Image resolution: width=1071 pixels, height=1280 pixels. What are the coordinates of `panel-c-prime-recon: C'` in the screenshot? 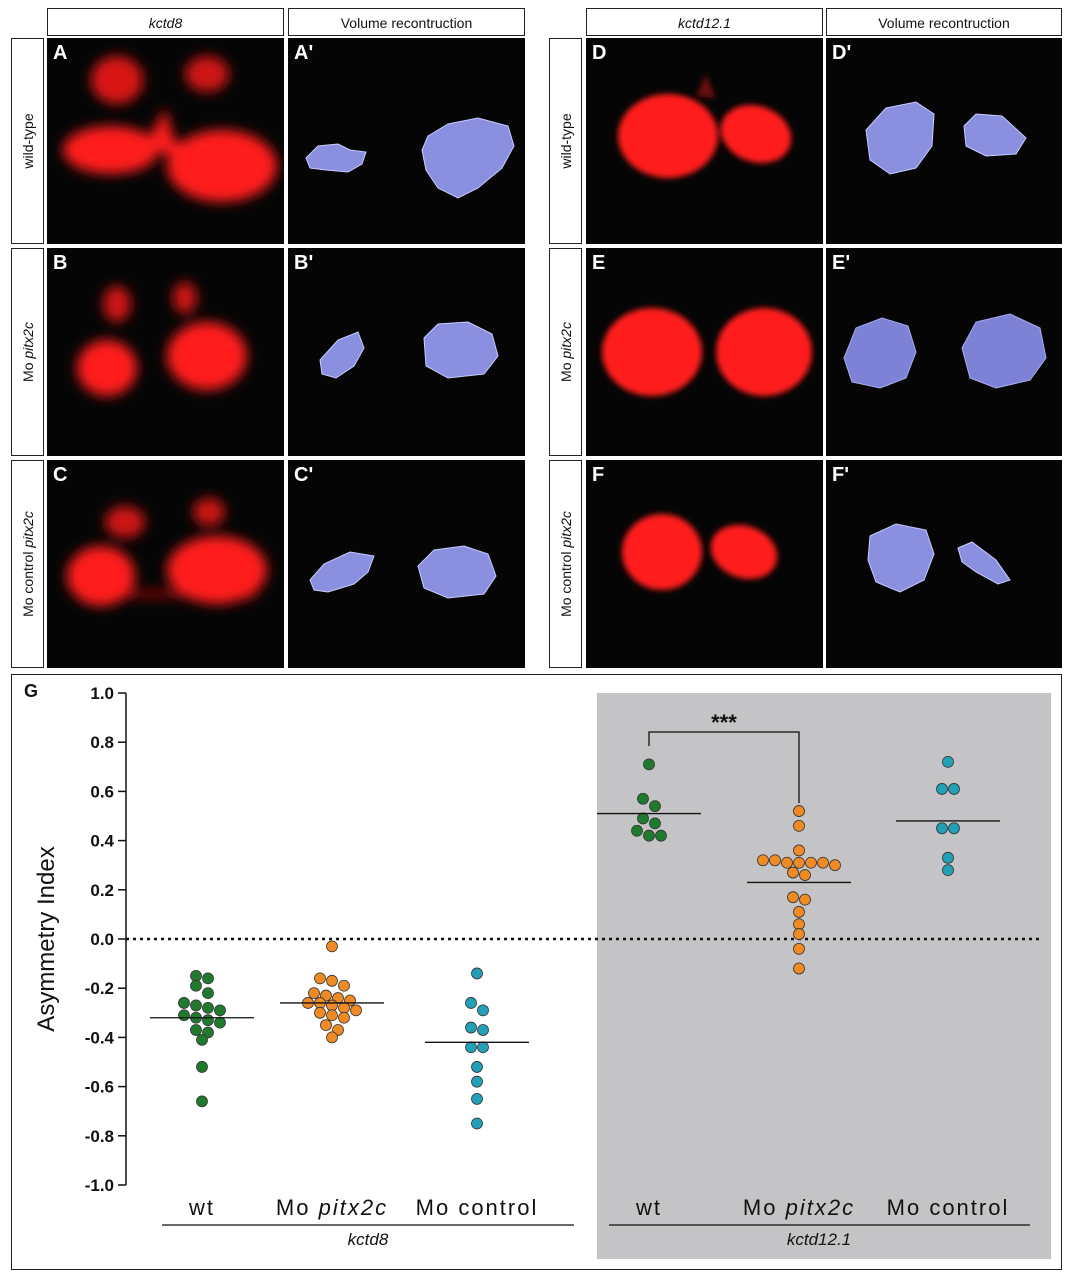 It's located at (406, 564).